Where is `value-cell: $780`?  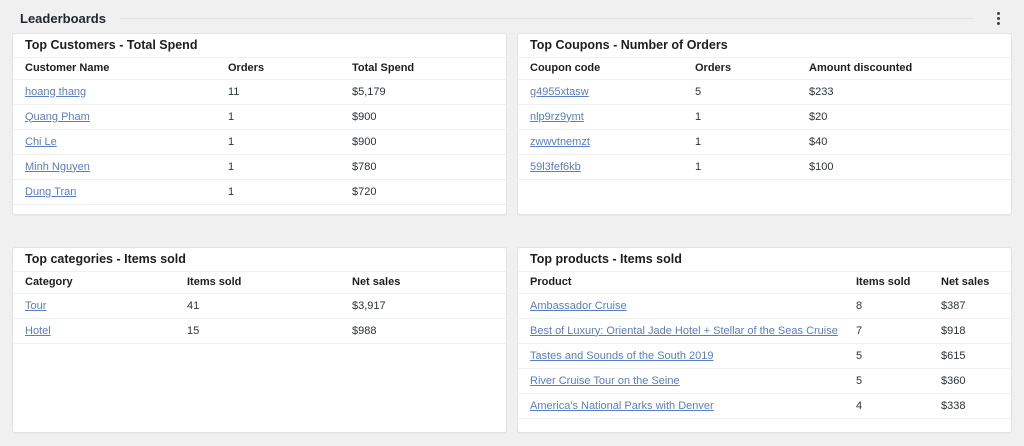 value-cell: $780 is located at coordinates (429, 167).